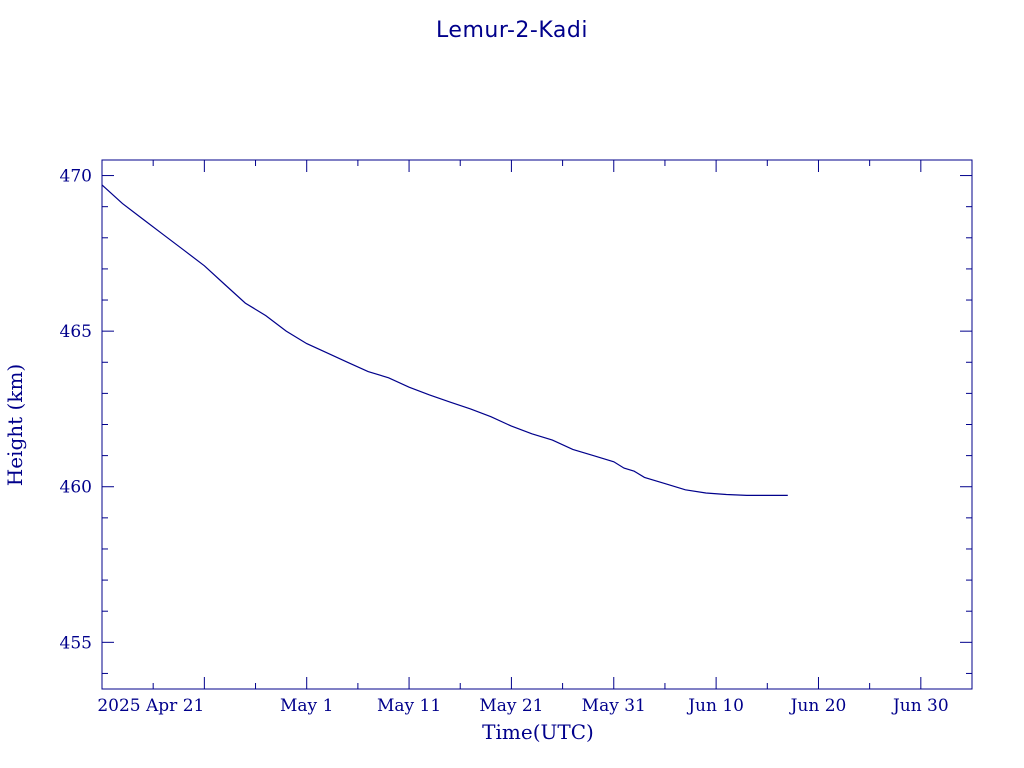 This screenshot has height=768, width=1024. What do you see at coordinates (76, 332) in the screenshot?
I see `y-tick-label: 465` at bounding box center [76, 332].